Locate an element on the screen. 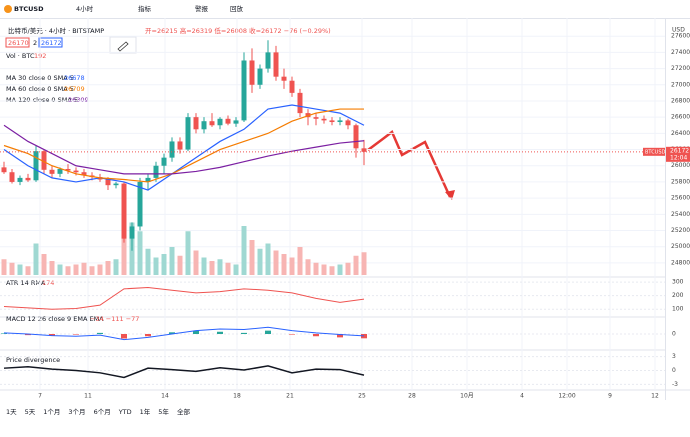 Image resolution: width=690 pixels, height=437 pixels. range-button: 1年 is located at coordinates (145, 411).